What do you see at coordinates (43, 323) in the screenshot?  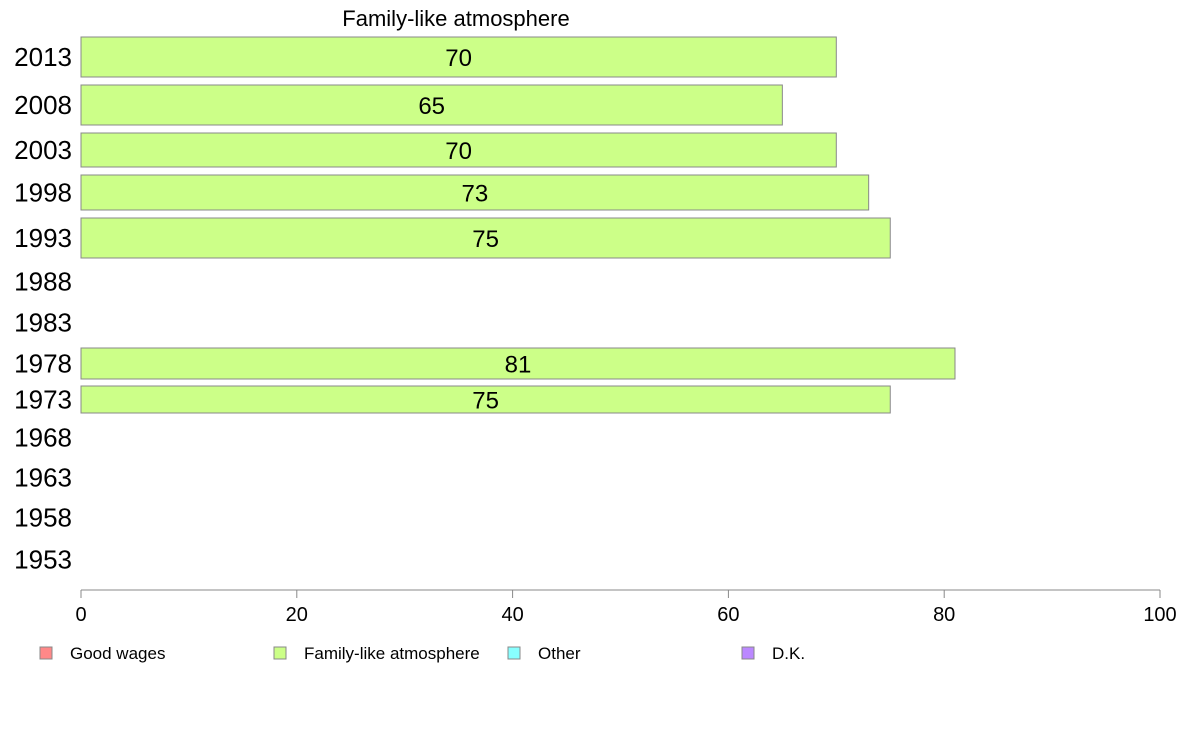 I see `year-label-1983: 1983` at bounding box center [43, 323].